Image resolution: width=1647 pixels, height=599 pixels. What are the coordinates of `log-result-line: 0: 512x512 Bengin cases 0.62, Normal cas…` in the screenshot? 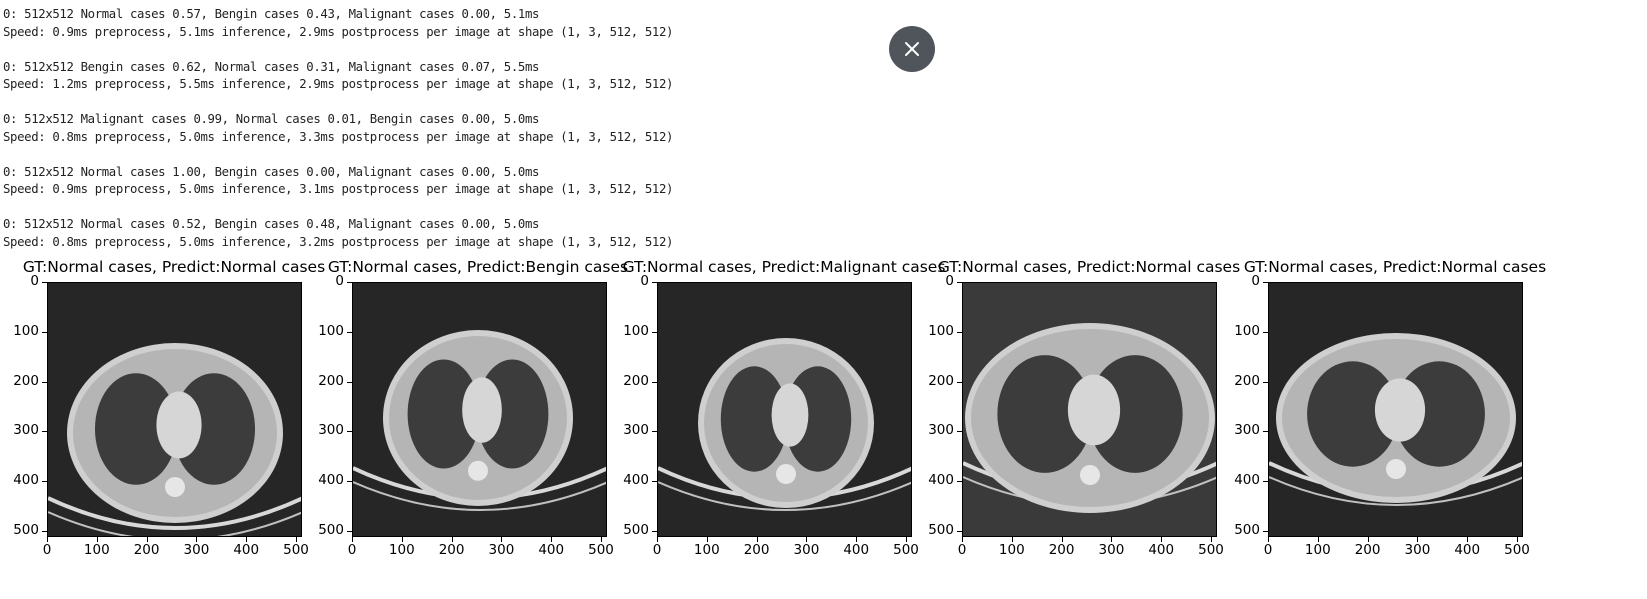 It's located at (271, 66).